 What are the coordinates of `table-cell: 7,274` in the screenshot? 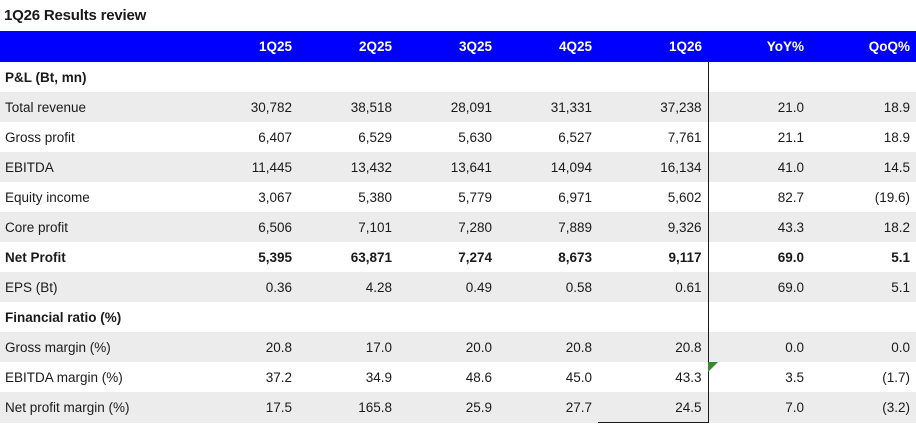 It's located at (475, 257).